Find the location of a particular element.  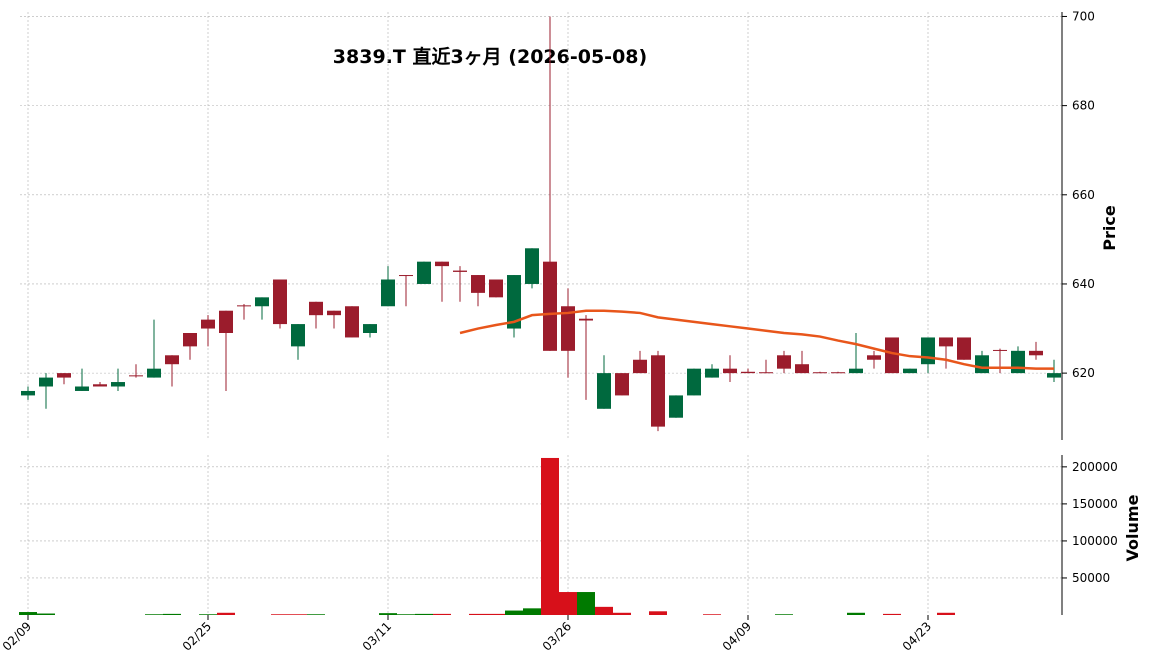

volume-axis-label: Volume is located at coordinates (1132, 527).